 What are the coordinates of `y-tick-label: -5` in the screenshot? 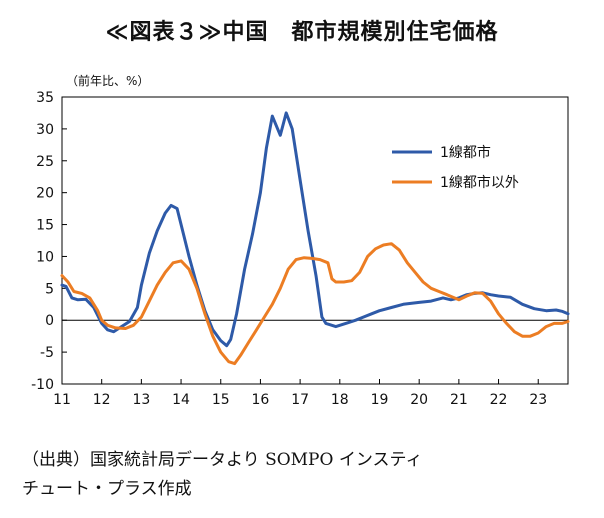 It's located at (47, 353).